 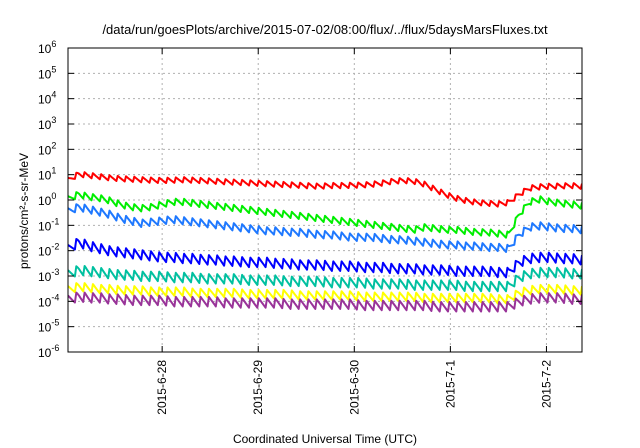 I want to click on y-tick-label: 10⁻⁵, so click(x=48, y=326).